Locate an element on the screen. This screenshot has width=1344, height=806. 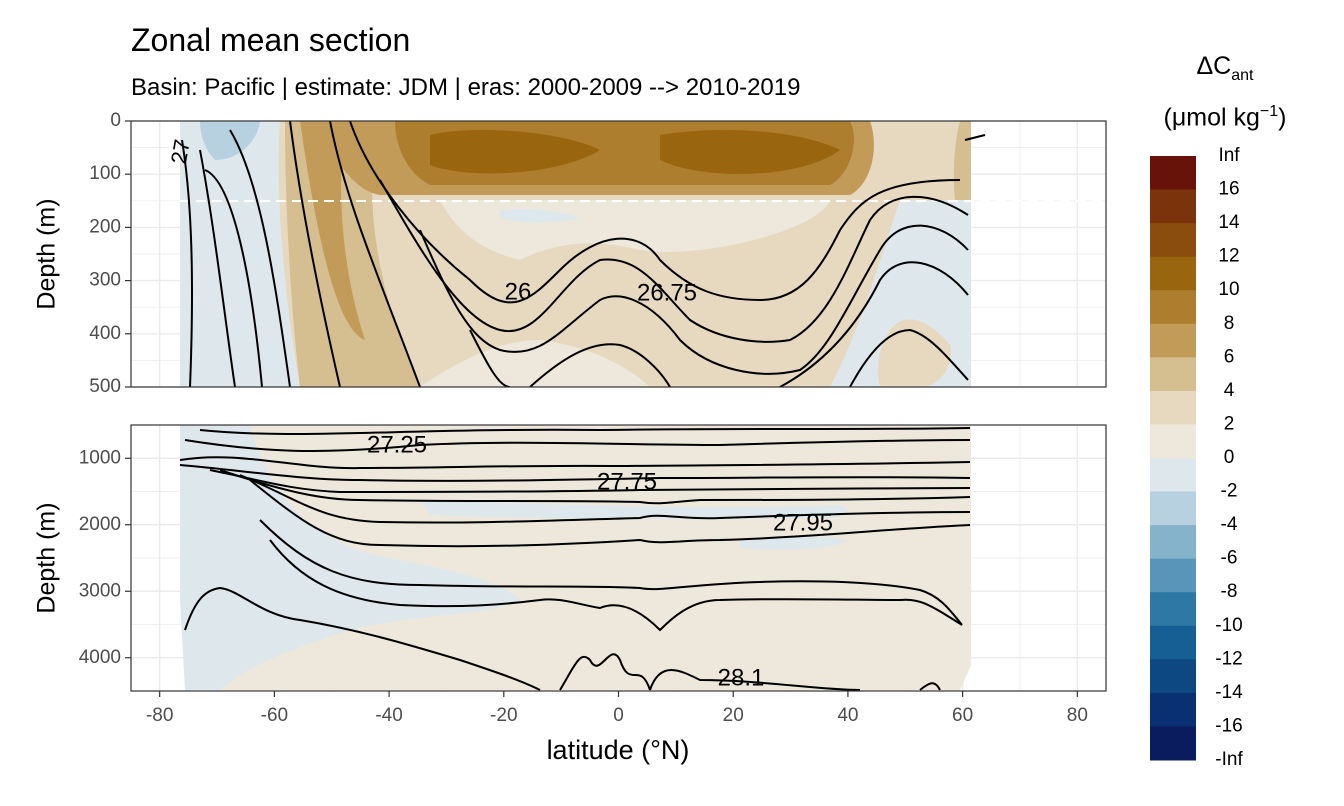
isopycnal-label: 27.25 is located at coordinates (397, 444).